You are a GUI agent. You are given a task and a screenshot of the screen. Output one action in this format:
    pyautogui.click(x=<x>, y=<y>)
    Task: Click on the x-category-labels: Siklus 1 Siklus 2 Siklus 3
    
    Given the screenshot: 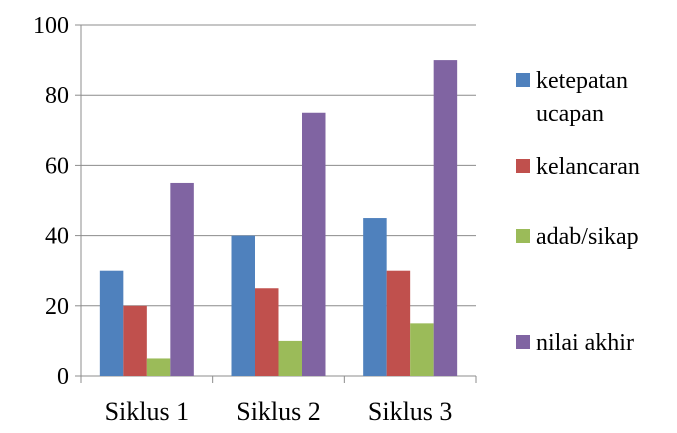 What is the action you would take?
    pyautogui.click(x=279, y=411)
    